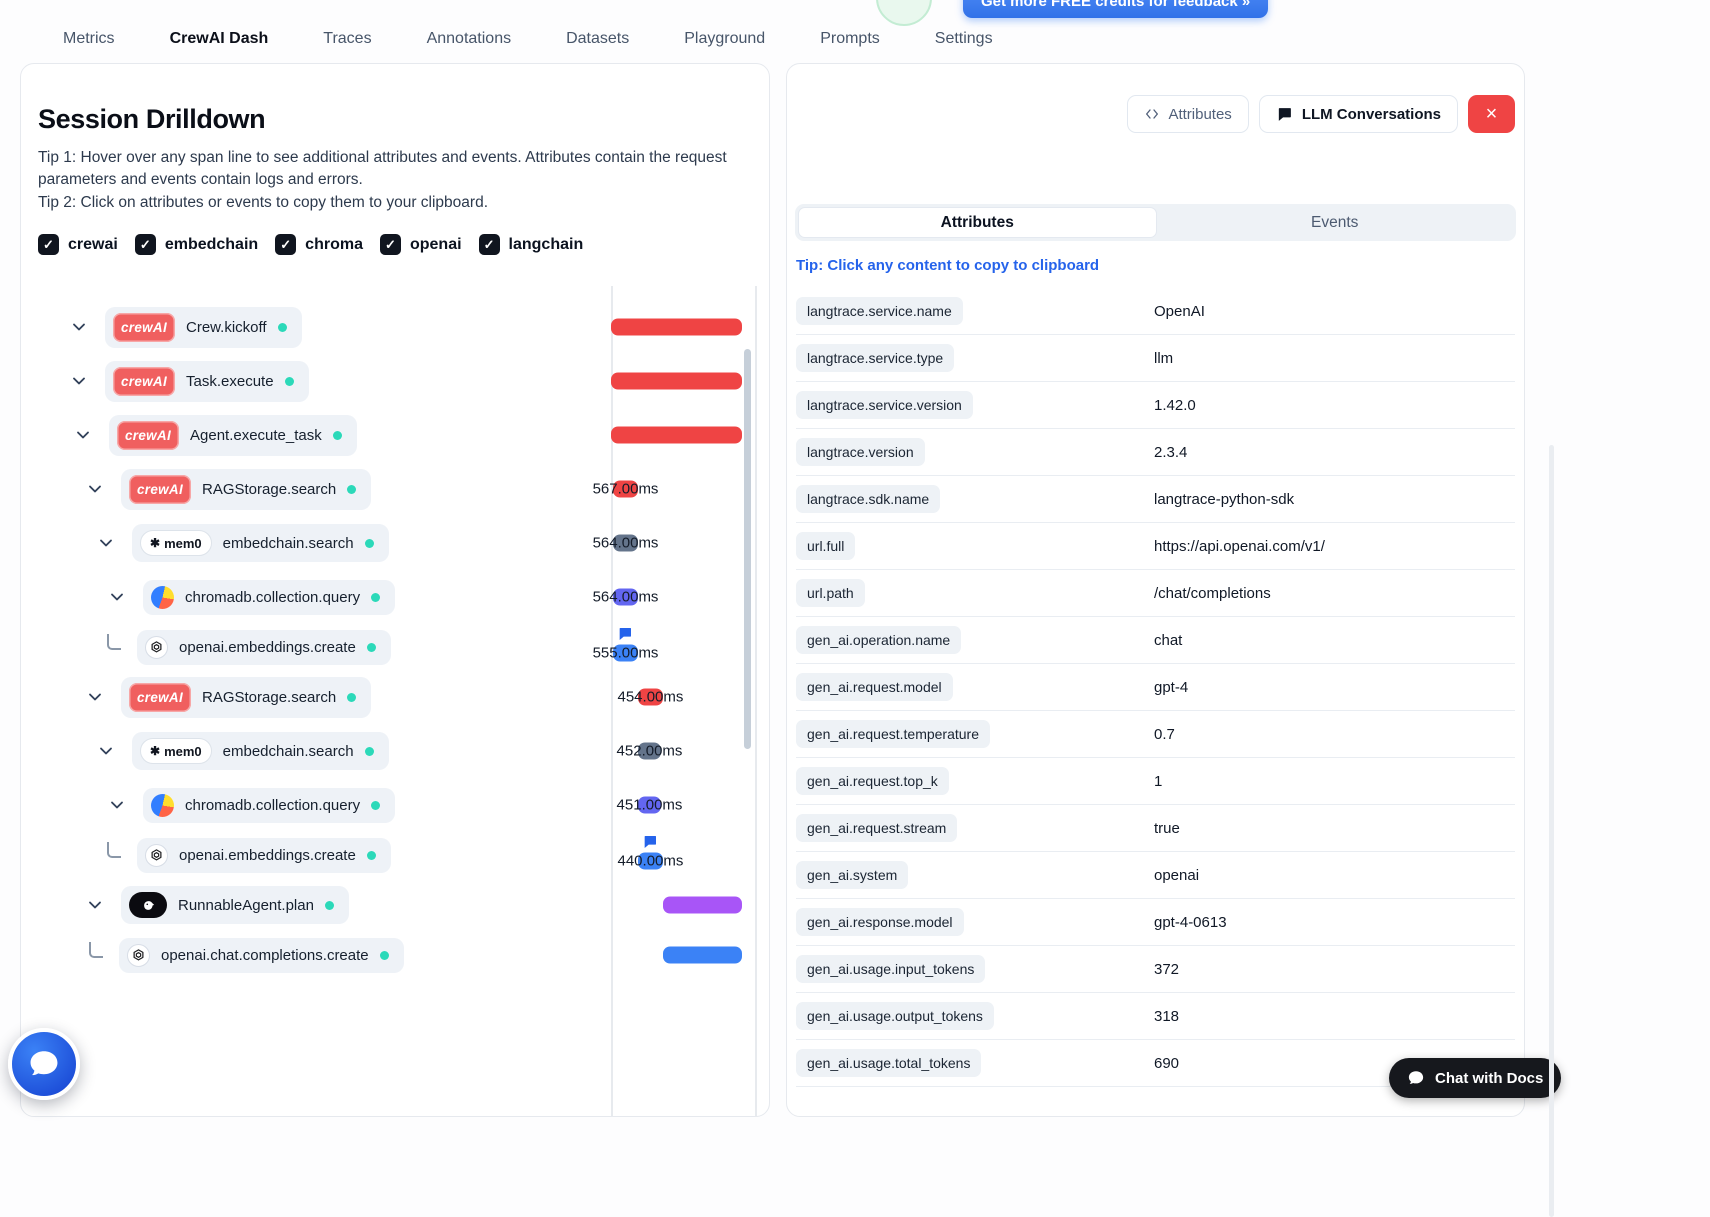  Describe the element at coordinates (977, 222) in the screenshot. I see `details-tab: Attributes` at that location.